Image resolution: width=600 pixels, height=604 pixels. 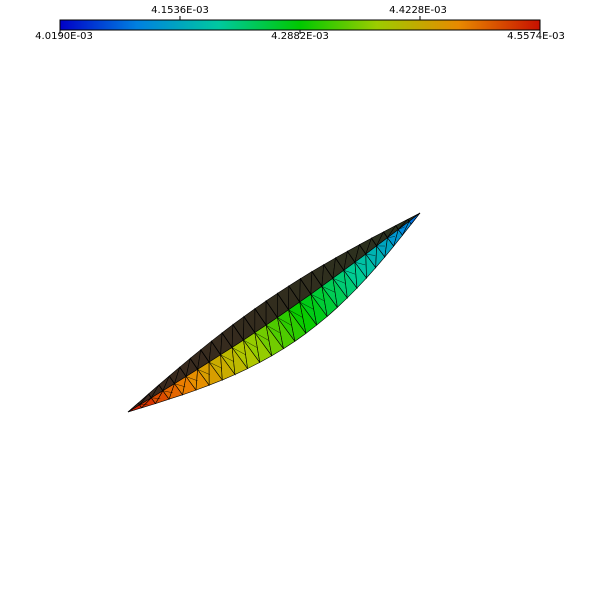 I want to click on colorbar-tick-bottom-1: 4.0190E-03, so click(x=64, y=37).